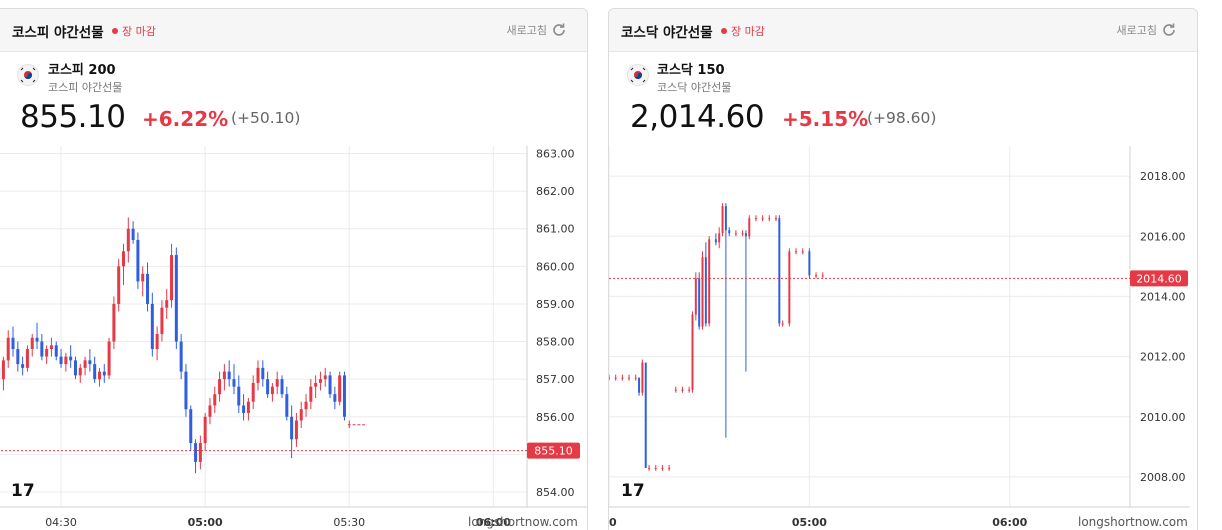 This screenshot has width=1222, height=530. I want to click on y-tick-label: 858.00, so click(555, 342).